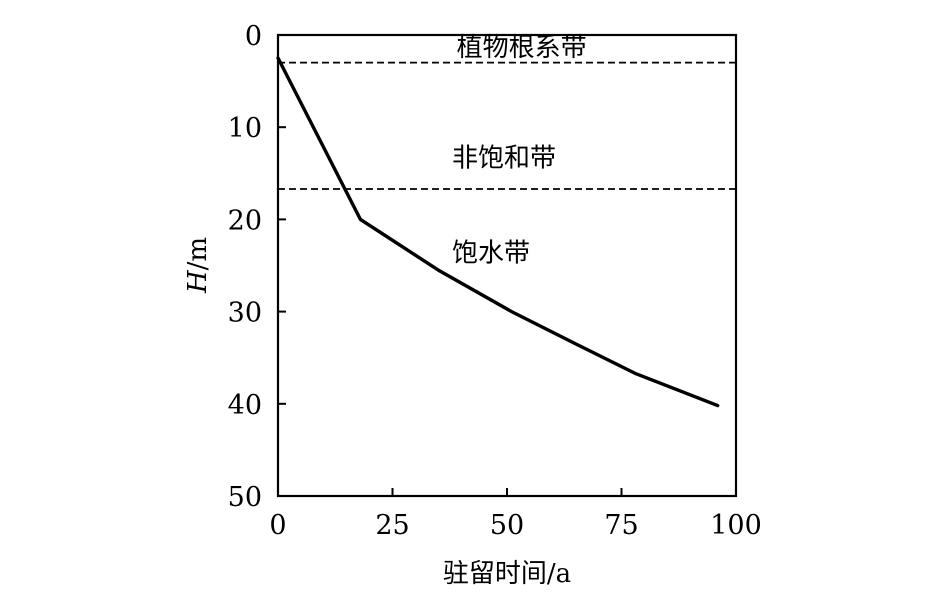 The image size is (949, 609). What do you see at coordinates (621, 525) in the screenshot?
I see `x-tick-label-3: 75` at bounding box center [621, 525].